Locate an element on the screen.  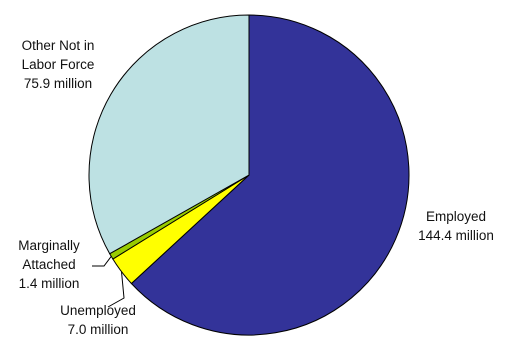
leader-line-unemployed is located at coordinates (116, 289).